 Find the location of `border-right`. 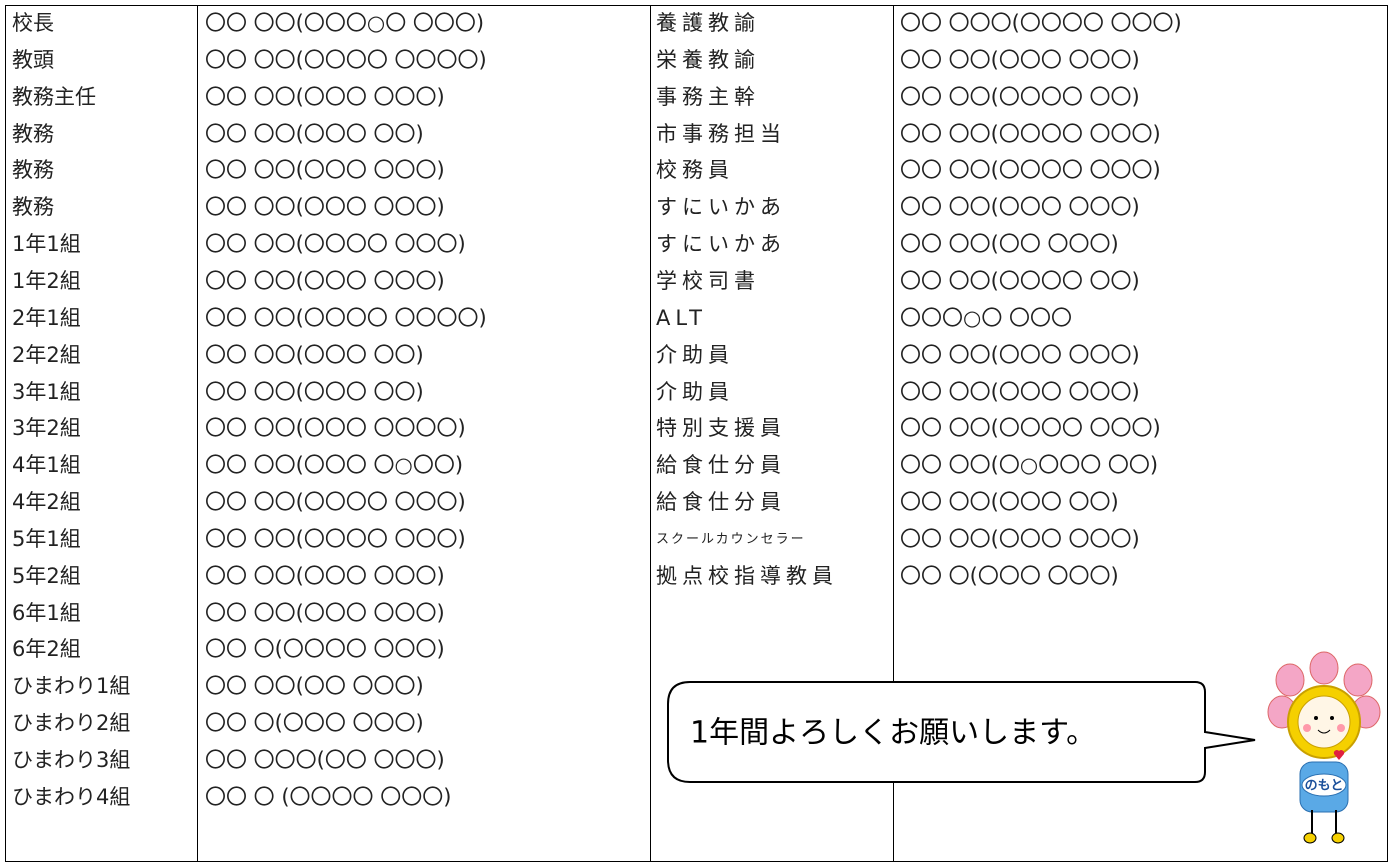

border-right is located at coordinates (1387, 433).